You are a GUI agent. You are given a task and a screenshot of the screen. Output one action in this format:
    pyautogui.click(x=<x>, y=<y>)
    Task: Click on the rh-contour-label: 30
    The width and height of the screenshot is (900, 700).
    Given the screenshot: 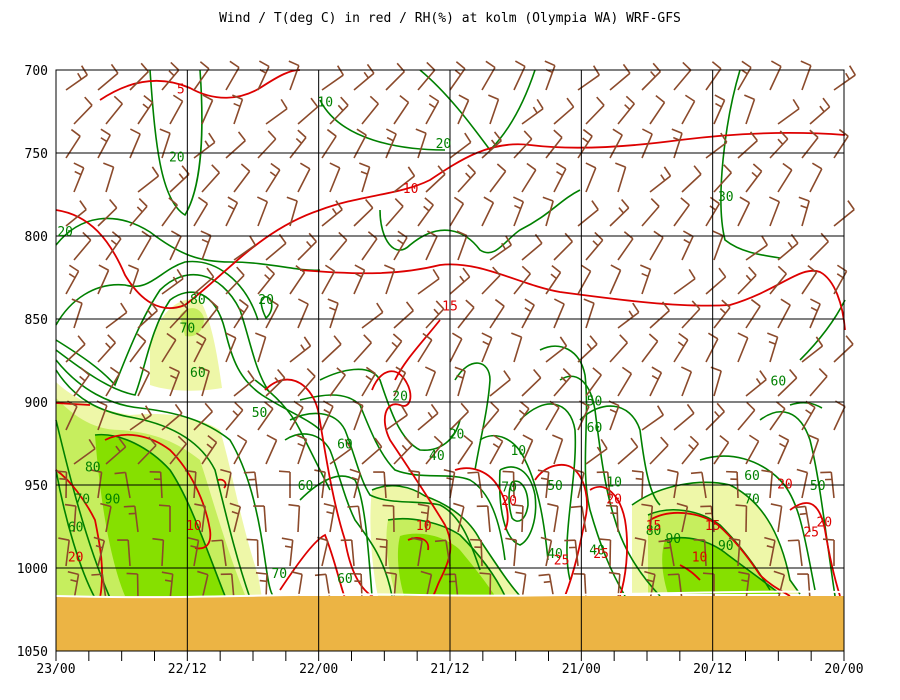 What is the action you would take?
    pyautogui.click(x=726, y=197)
    